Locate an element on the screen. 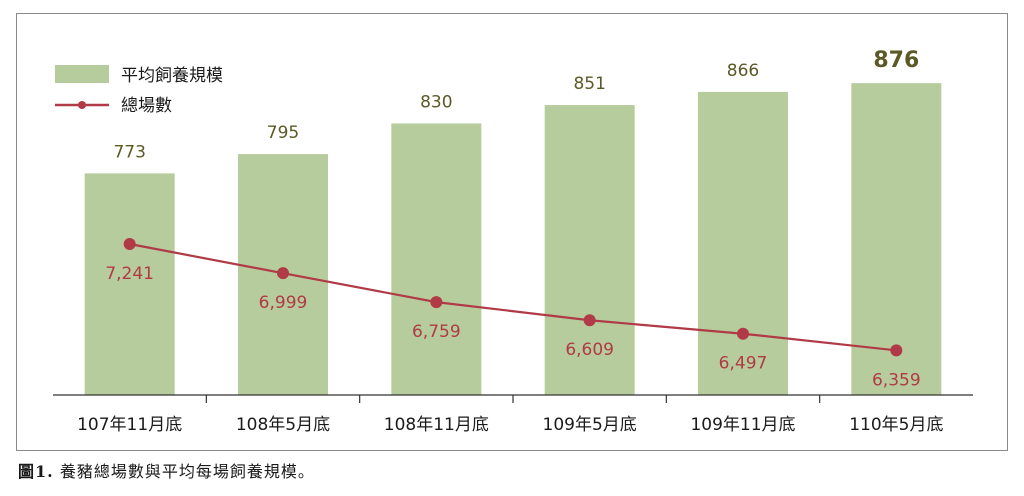 The image size is (1024, 496). x-tick-label: 110年5月底 is located at coordinates (896, 425).